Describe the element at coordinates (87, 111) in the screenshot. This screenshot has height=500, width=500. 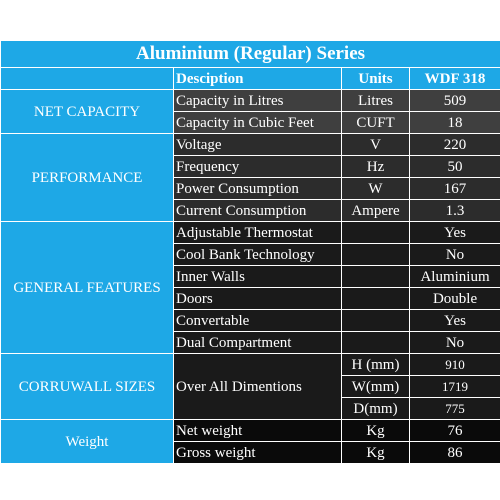
I see `section-net-capacity: NET CAPACITY` at that location.